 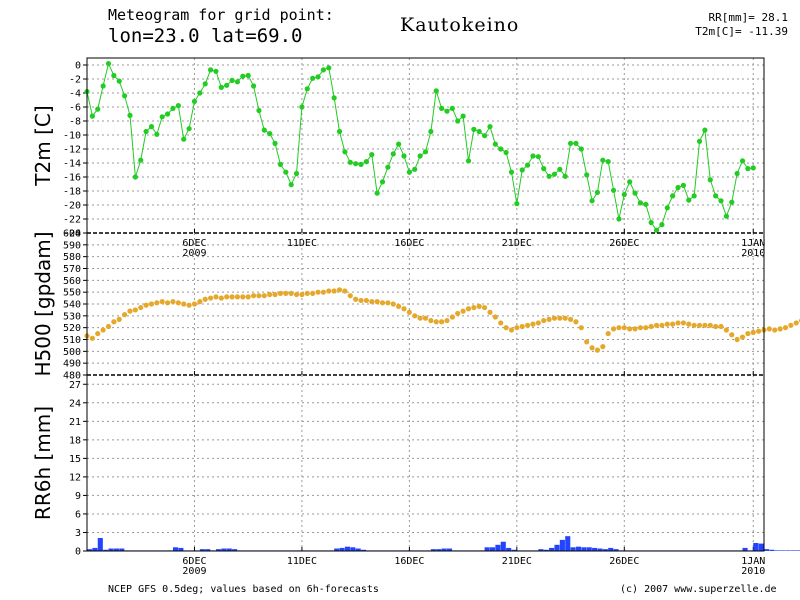 I want to click on y-tick-label: -24, so click(x=72, y=234).